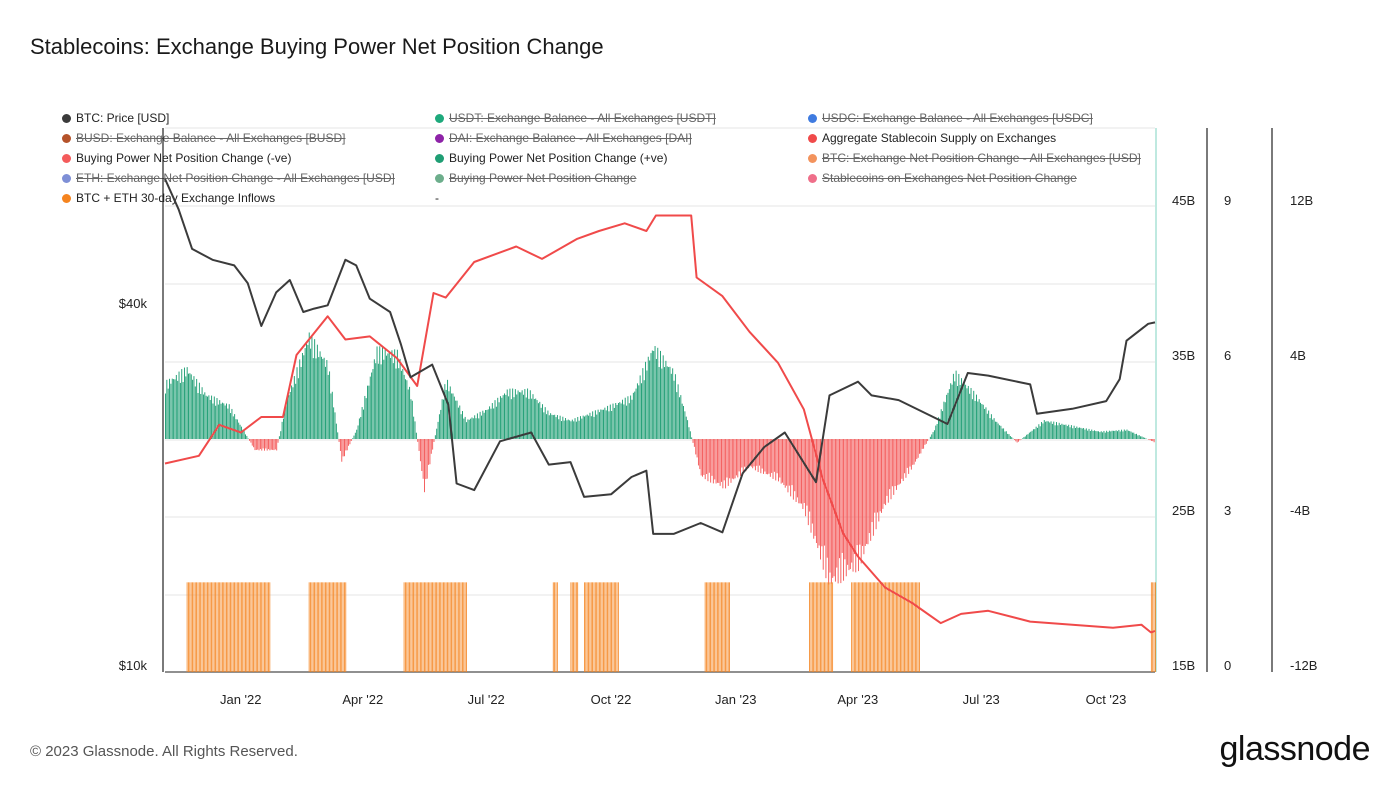  What do you see at coordinates (621, 198) in the screenshot?
I see `legend-item: -` at bounding box center [621, 198].